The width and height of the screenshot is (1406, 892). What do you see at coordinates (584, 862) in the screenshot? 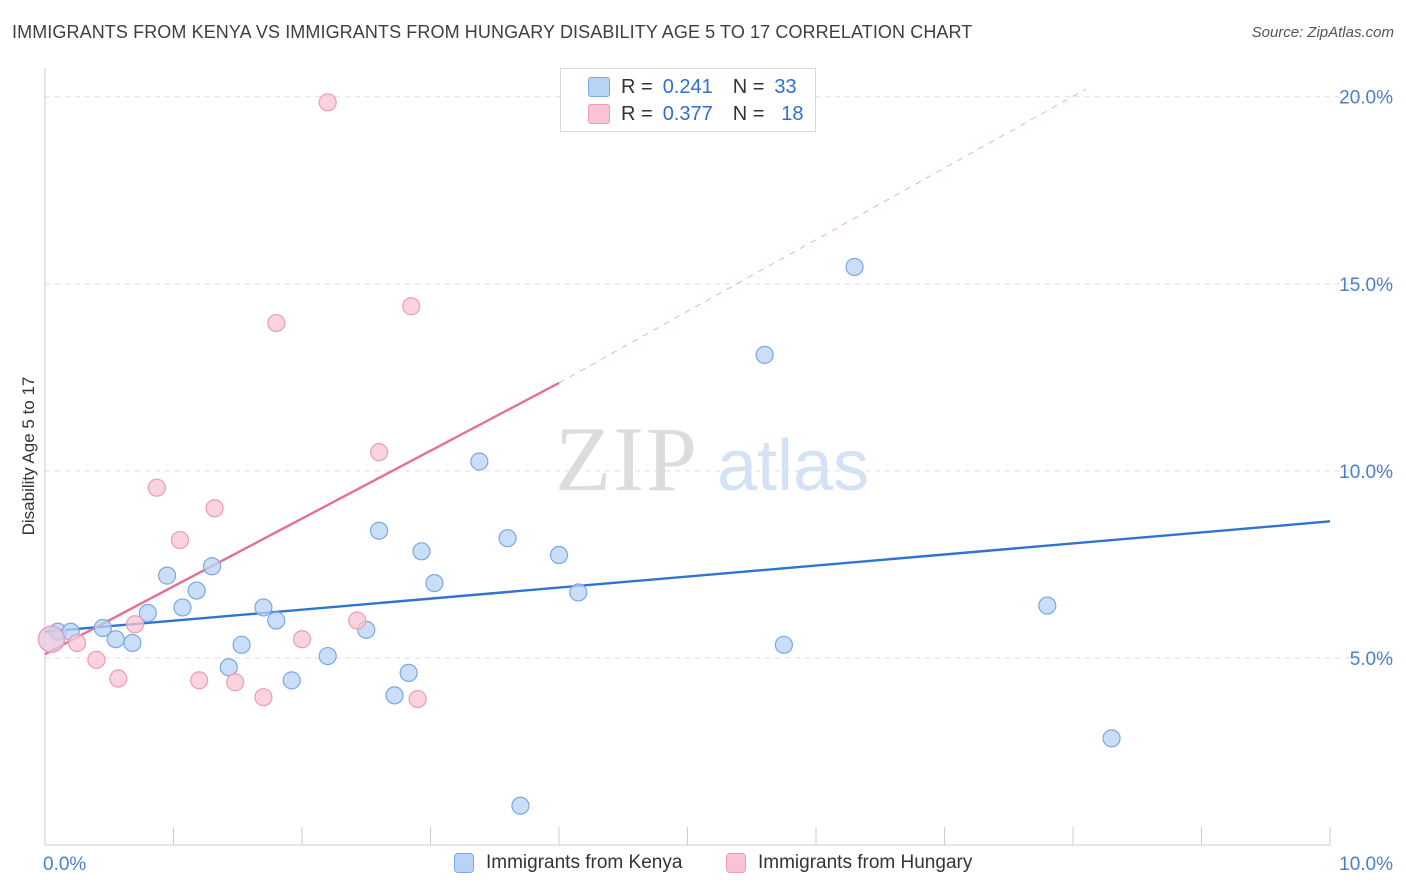
I see `kenya-legend-label: Immigrants from Kenya` at bounding box center [584, 862].